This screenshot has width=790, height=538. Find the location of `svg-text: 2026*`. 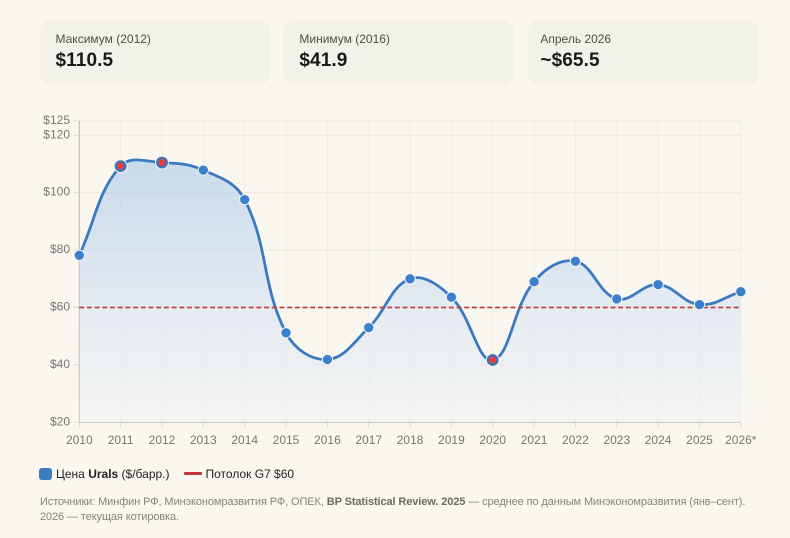

svg-text: 2026* is located at coordinates (741, 440).